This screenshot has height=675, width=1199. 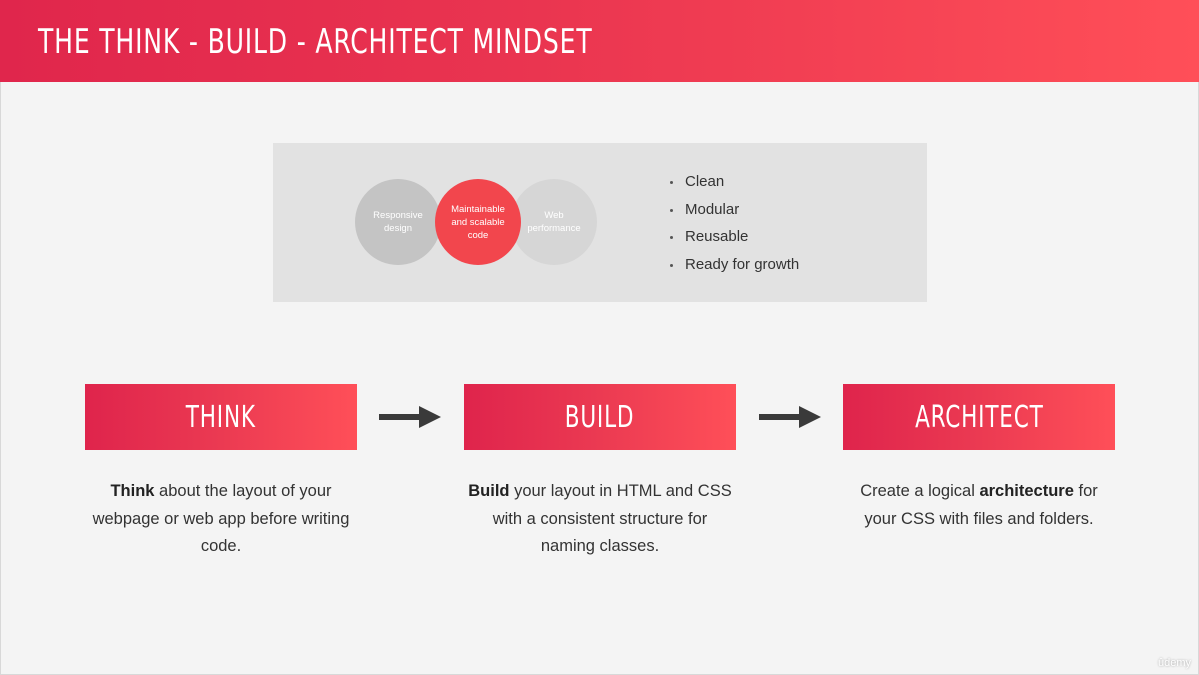 I want to click on venn-circle-maintainable-code: Maintainable and scalable code, so click(x=478, y=222).